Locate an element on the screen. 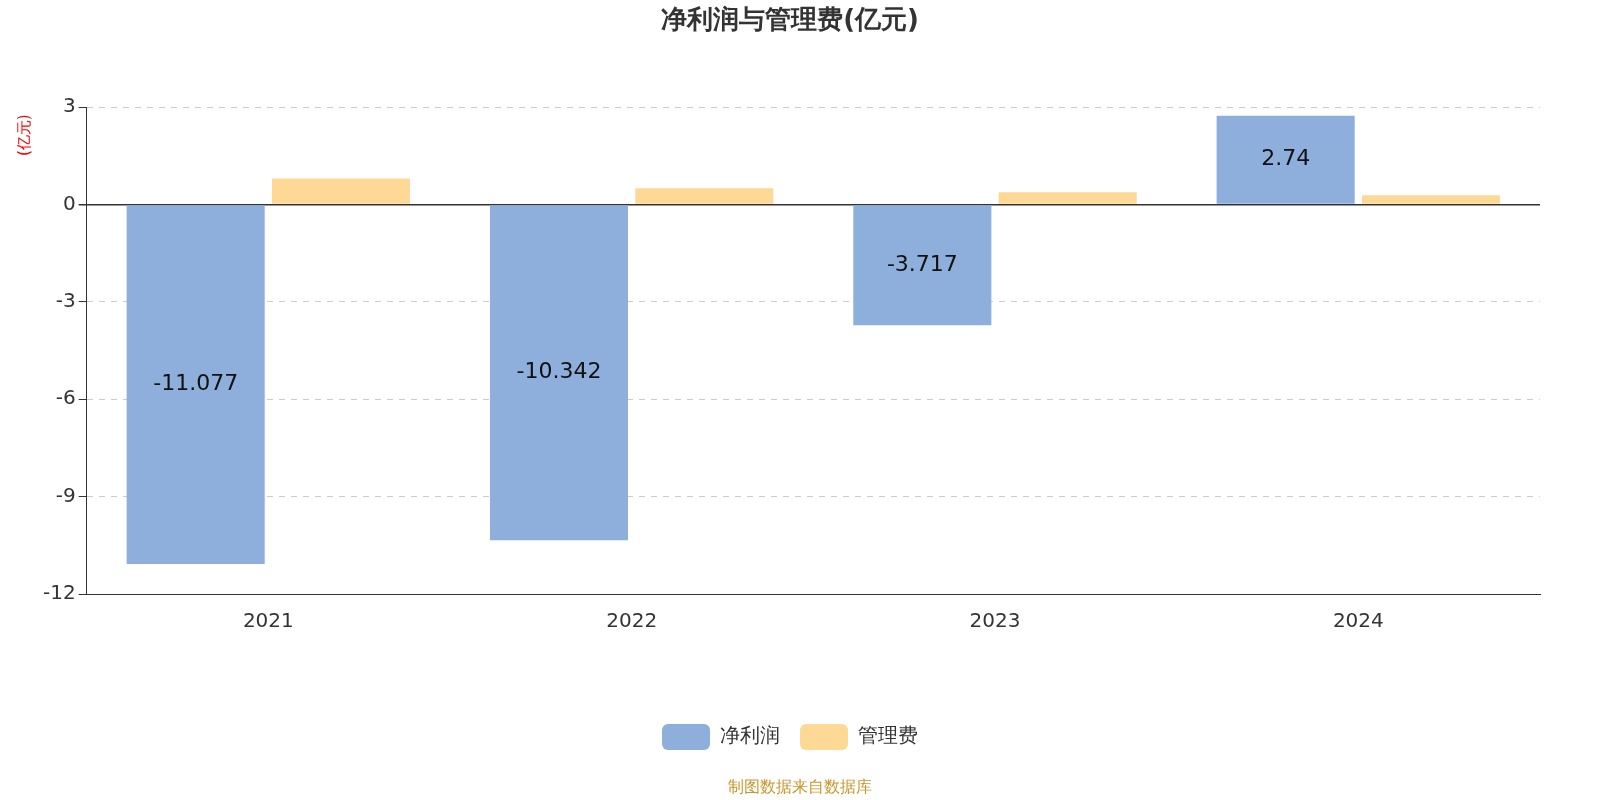 The width and height of the screenshot is (1600, 800). x-tick-label: 2024 is located at coordinates (1358, 620).